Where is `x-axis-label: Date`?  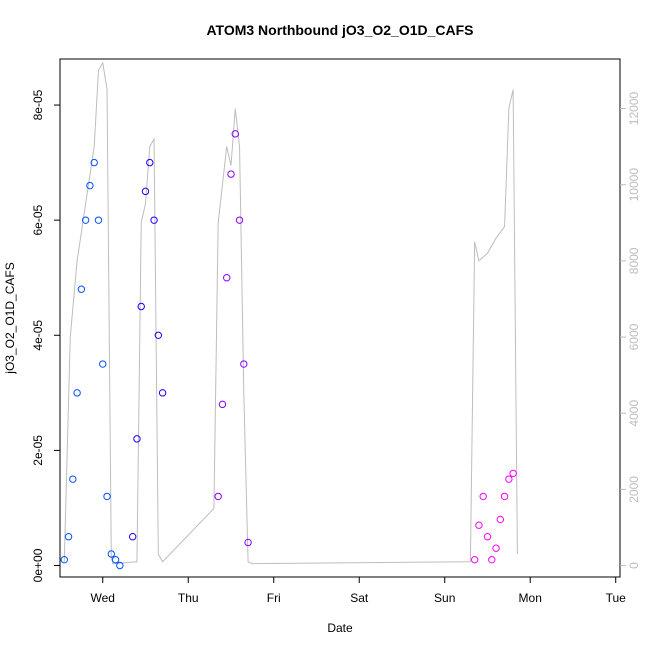 x-axis-label: Date is located at coordinates (340, 628).